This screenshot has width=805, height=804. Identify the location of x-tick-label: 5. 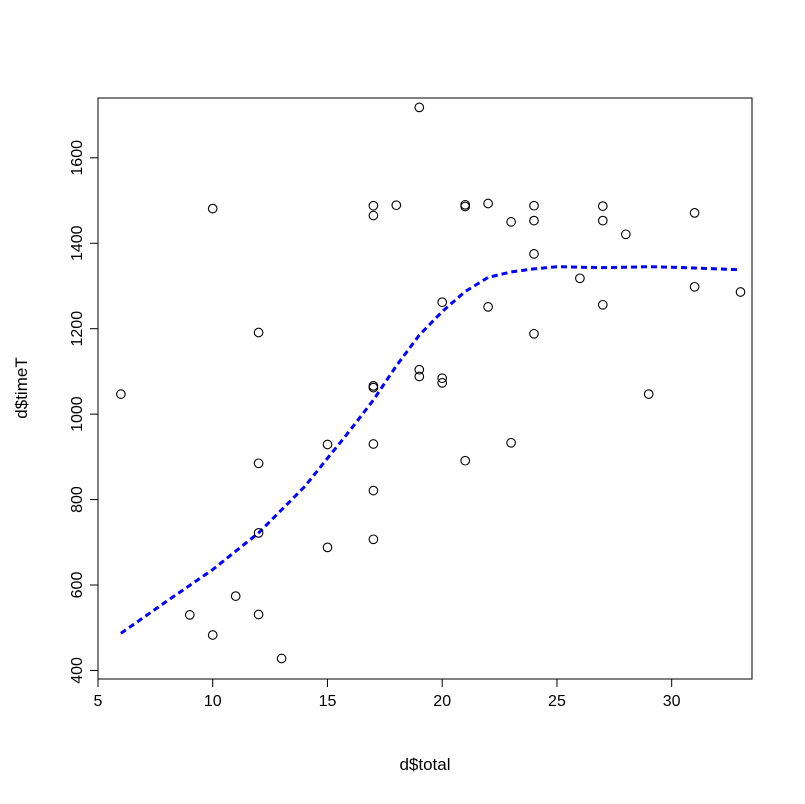
(98, 701).